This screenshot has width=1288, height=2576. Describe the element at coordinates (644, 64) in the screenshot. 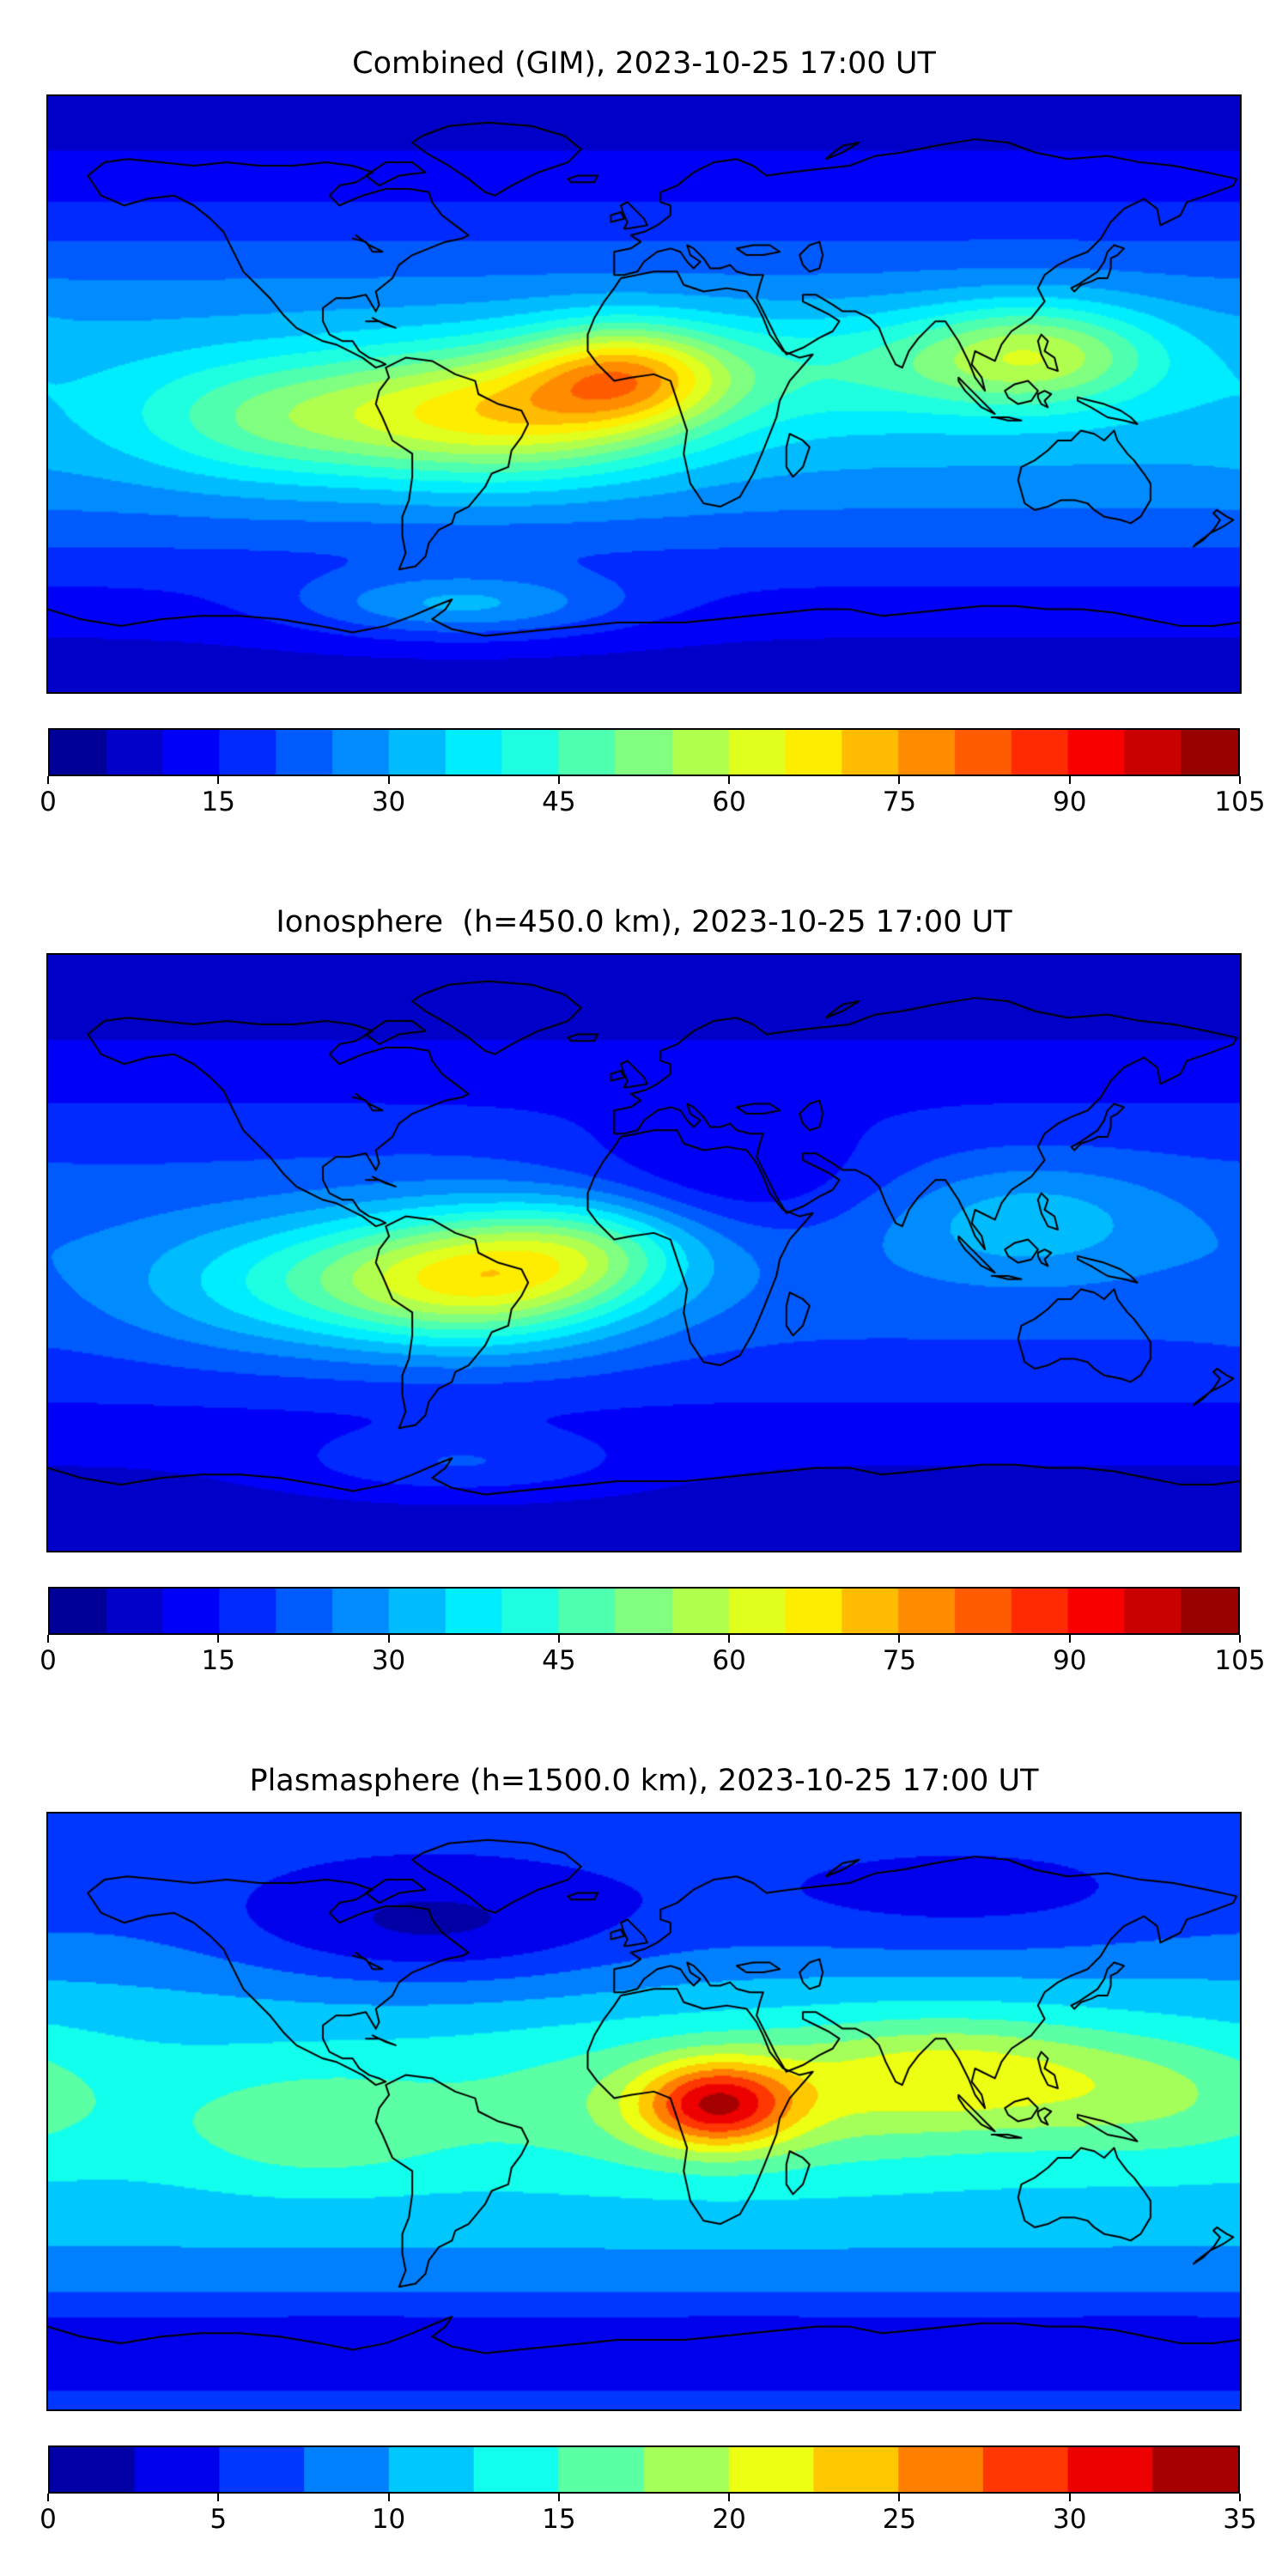

I see `combined-gim-title: Combined (GIM), 2023-10-25 17:00 UT` at that location.